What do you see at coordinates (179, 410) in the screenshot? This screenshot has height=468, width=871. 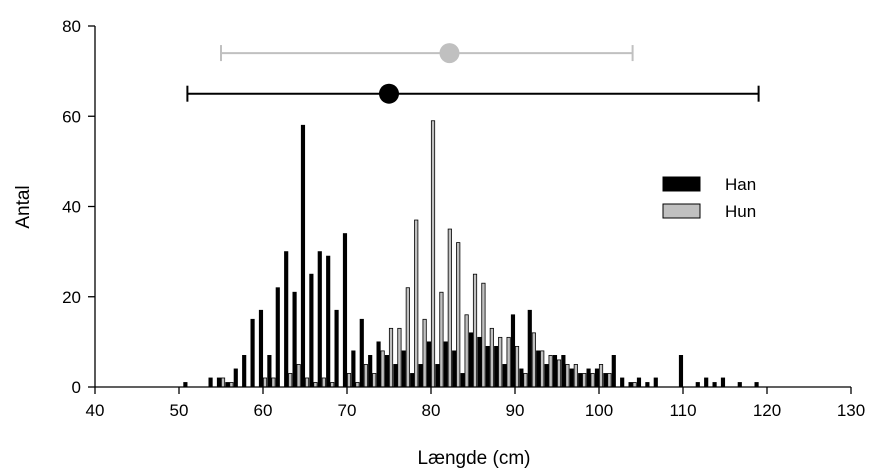 I see `x-tick-label-50: 50` at bounding box center [179, 410].